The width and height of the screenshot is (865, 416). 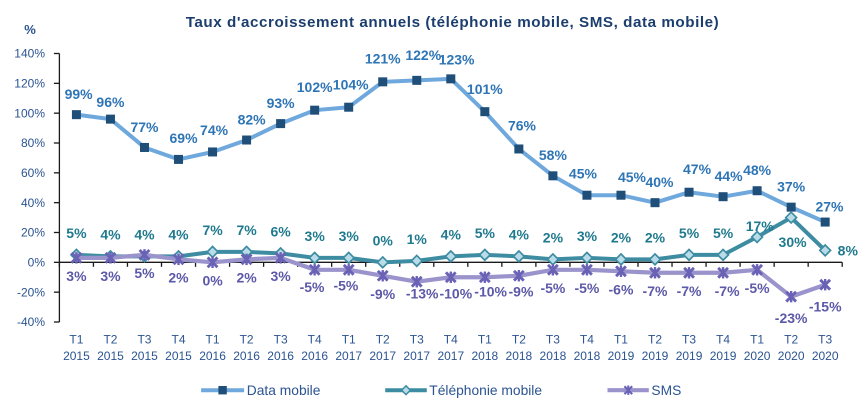 I want to click on svg-text: 17%, so click(x=760, y=226).